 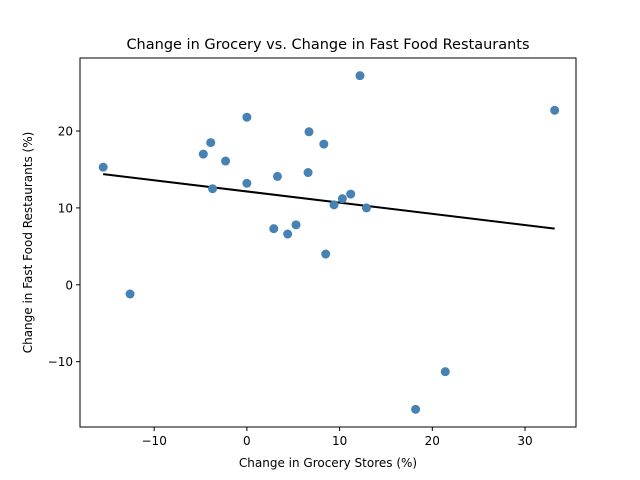 I want to click on y-tick-label: −10, so click(x=60, y=362).